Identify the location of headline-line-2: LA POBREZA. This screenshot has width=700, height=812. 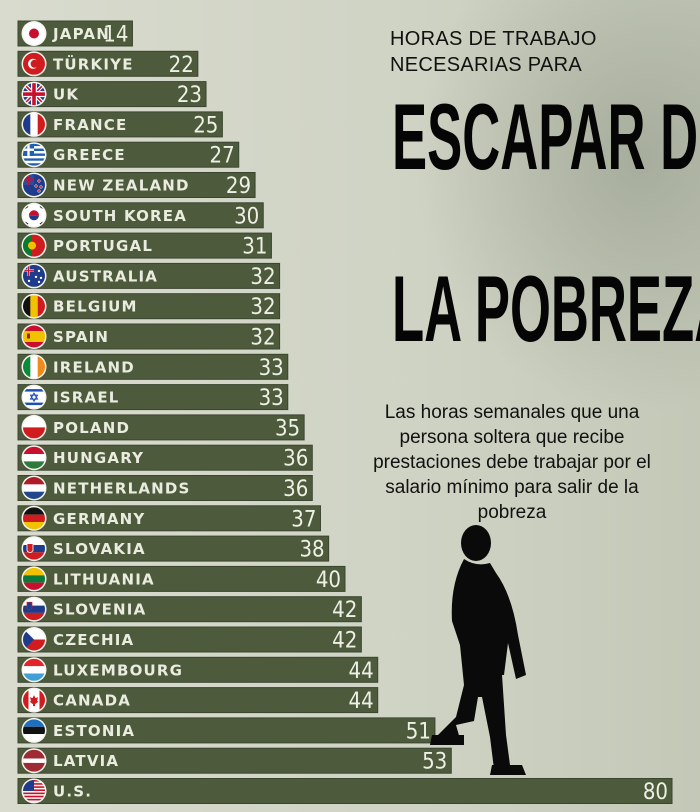
(546, 308).